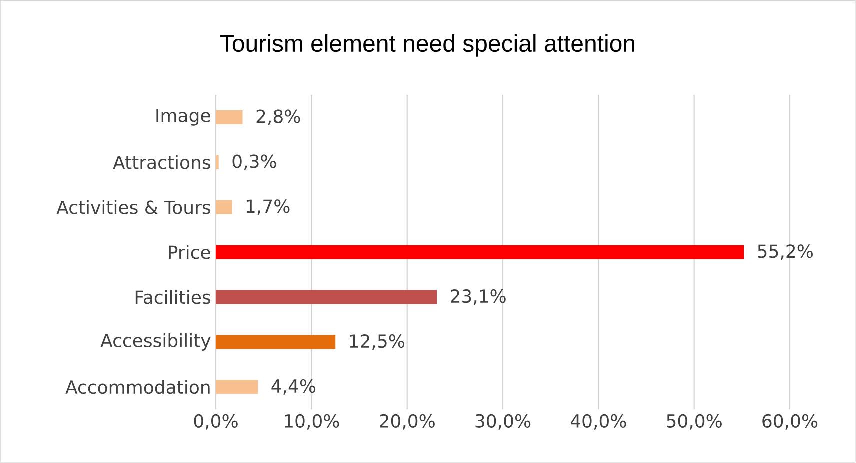 The image size is (856, 463). What do you see at coordinates (790, 422) in the screenshot?
I see `x-tick-label: 60,0%` at bounding box center [790, 422].